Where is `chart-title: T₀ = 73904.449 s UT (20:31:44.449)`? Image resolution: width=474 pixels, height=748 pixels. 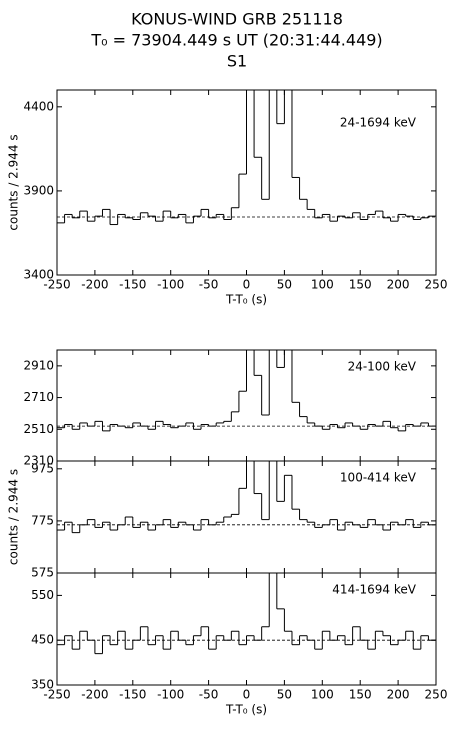
chart-title: T₀ = 73904.449 s UT (20:31:44.449) is located at coordinates (236, 40).